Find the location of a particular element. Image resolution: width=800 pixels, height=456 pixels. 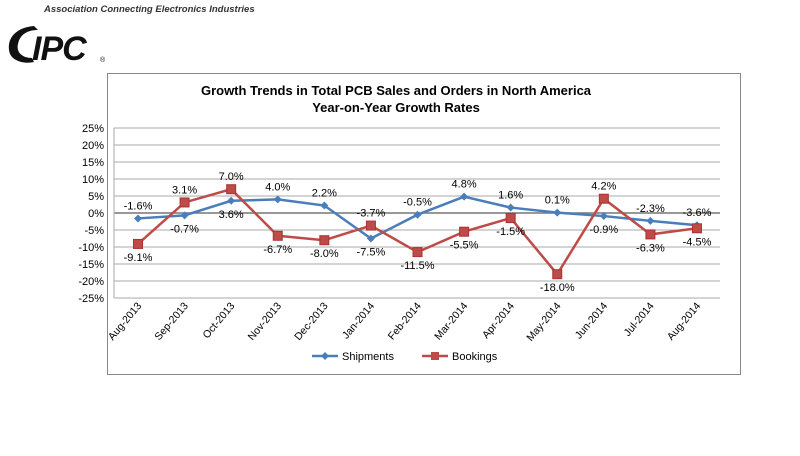

x-tick-label: Jan-2014 is located at coordinates (358, 320).